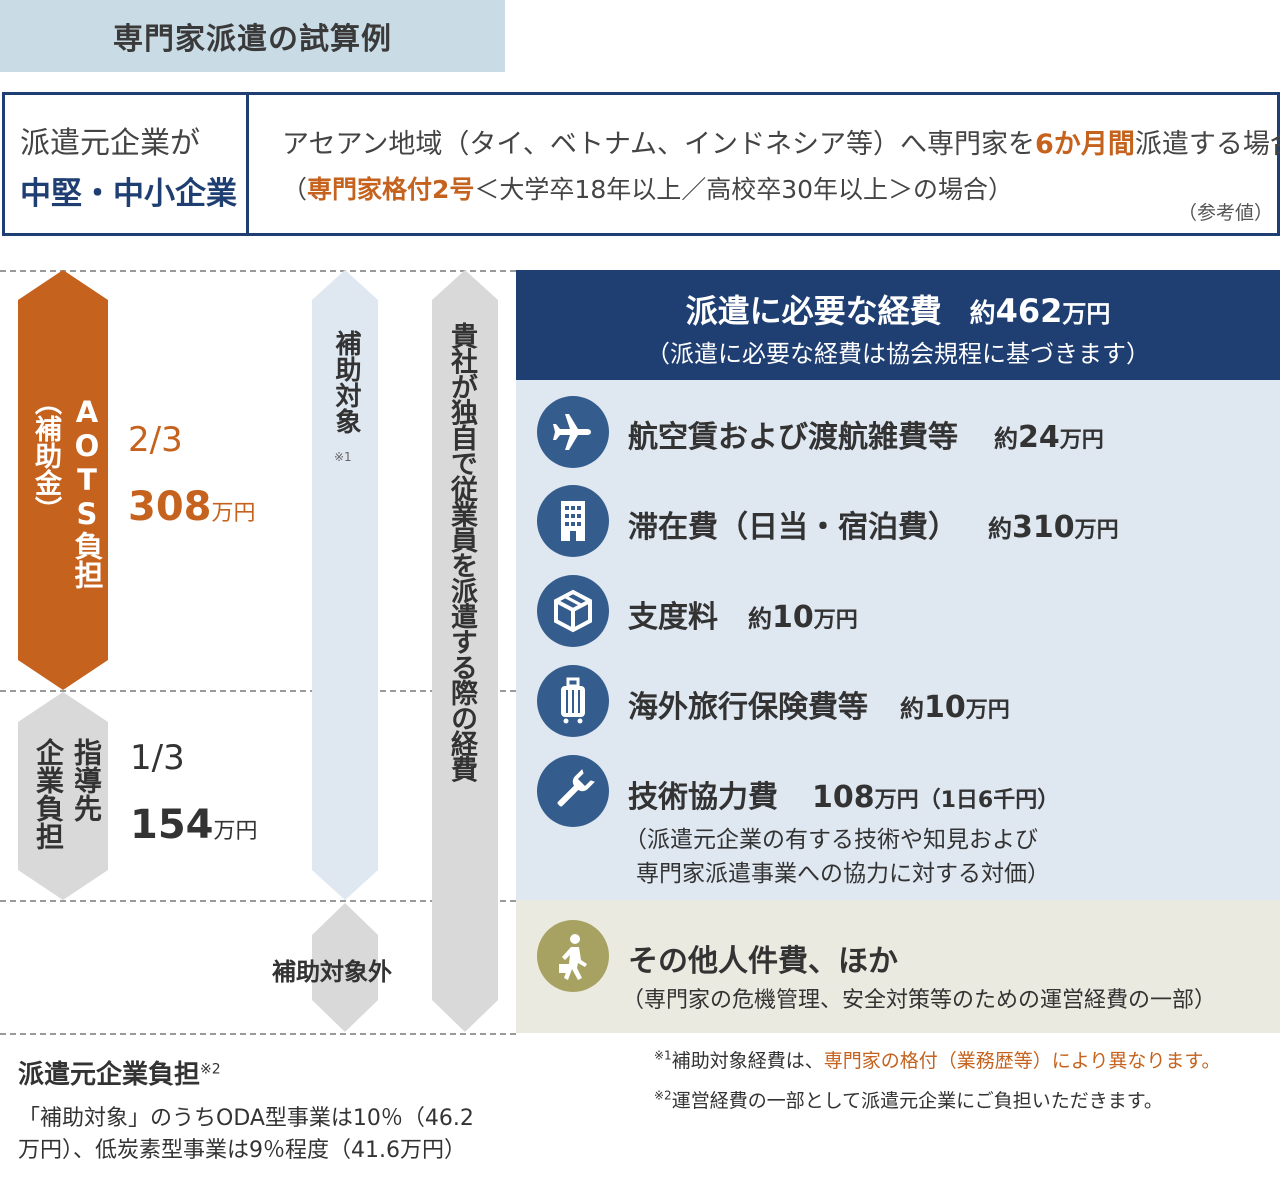 Image resolution: width=1280 pixels, height=1190 pixels. Describe the element at coordinates (1029, 311) in the screenshot. I see `cost-header-amount: 462` at that location.